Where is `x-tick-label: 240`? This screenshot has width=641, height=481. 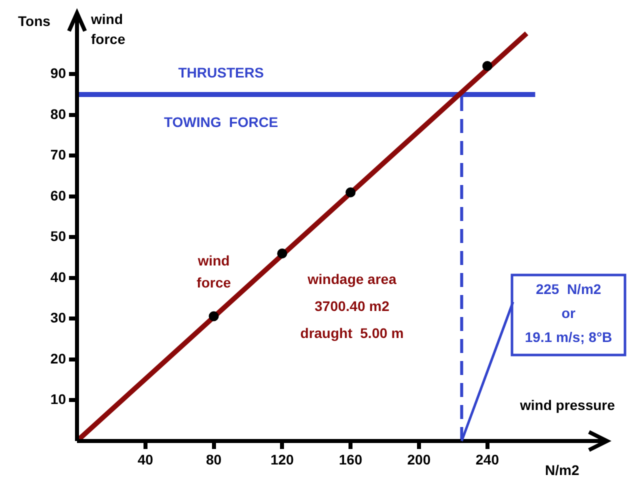
x-tick-label: 240 is located at coordinates (488, 459).